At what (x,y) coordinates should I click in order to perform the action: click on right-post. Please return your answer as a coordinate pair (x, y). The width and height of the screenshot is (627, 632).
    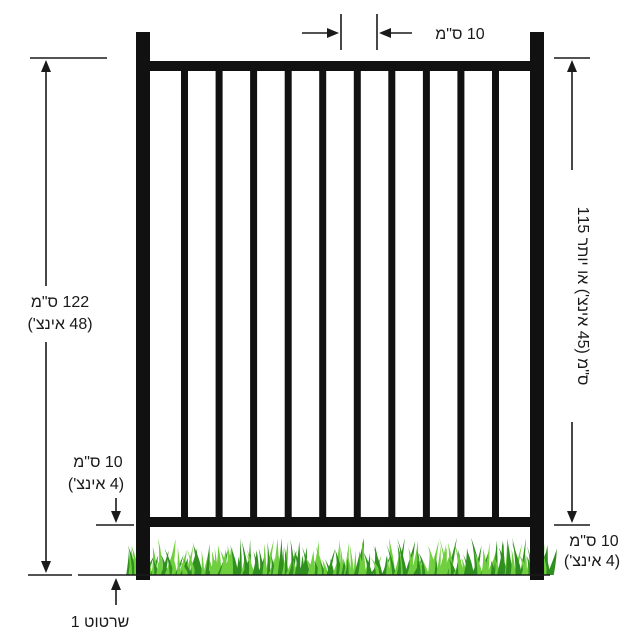
    Looking at the image, I should click on (537, 306).